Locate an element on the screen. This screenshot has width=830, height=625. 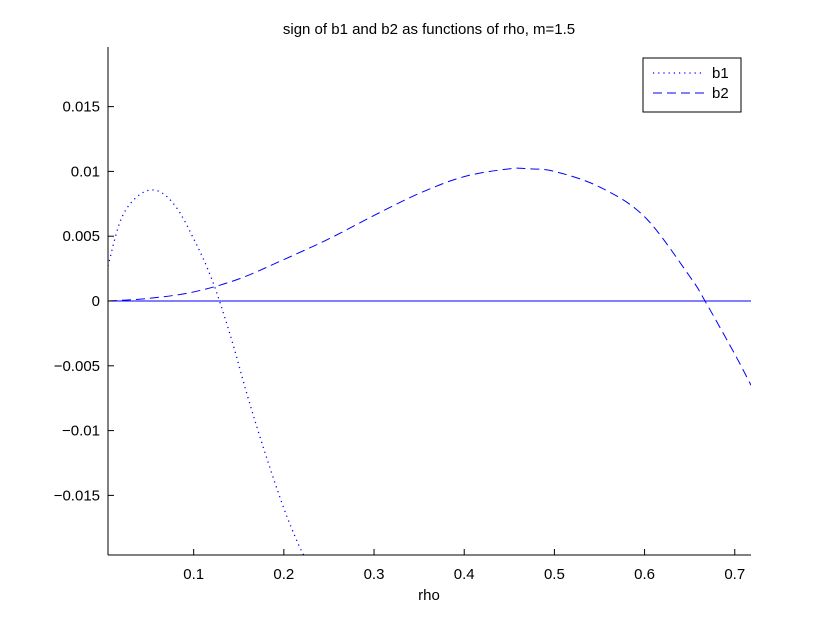
x-axis-label: rho is located at coordinates (429, 595).